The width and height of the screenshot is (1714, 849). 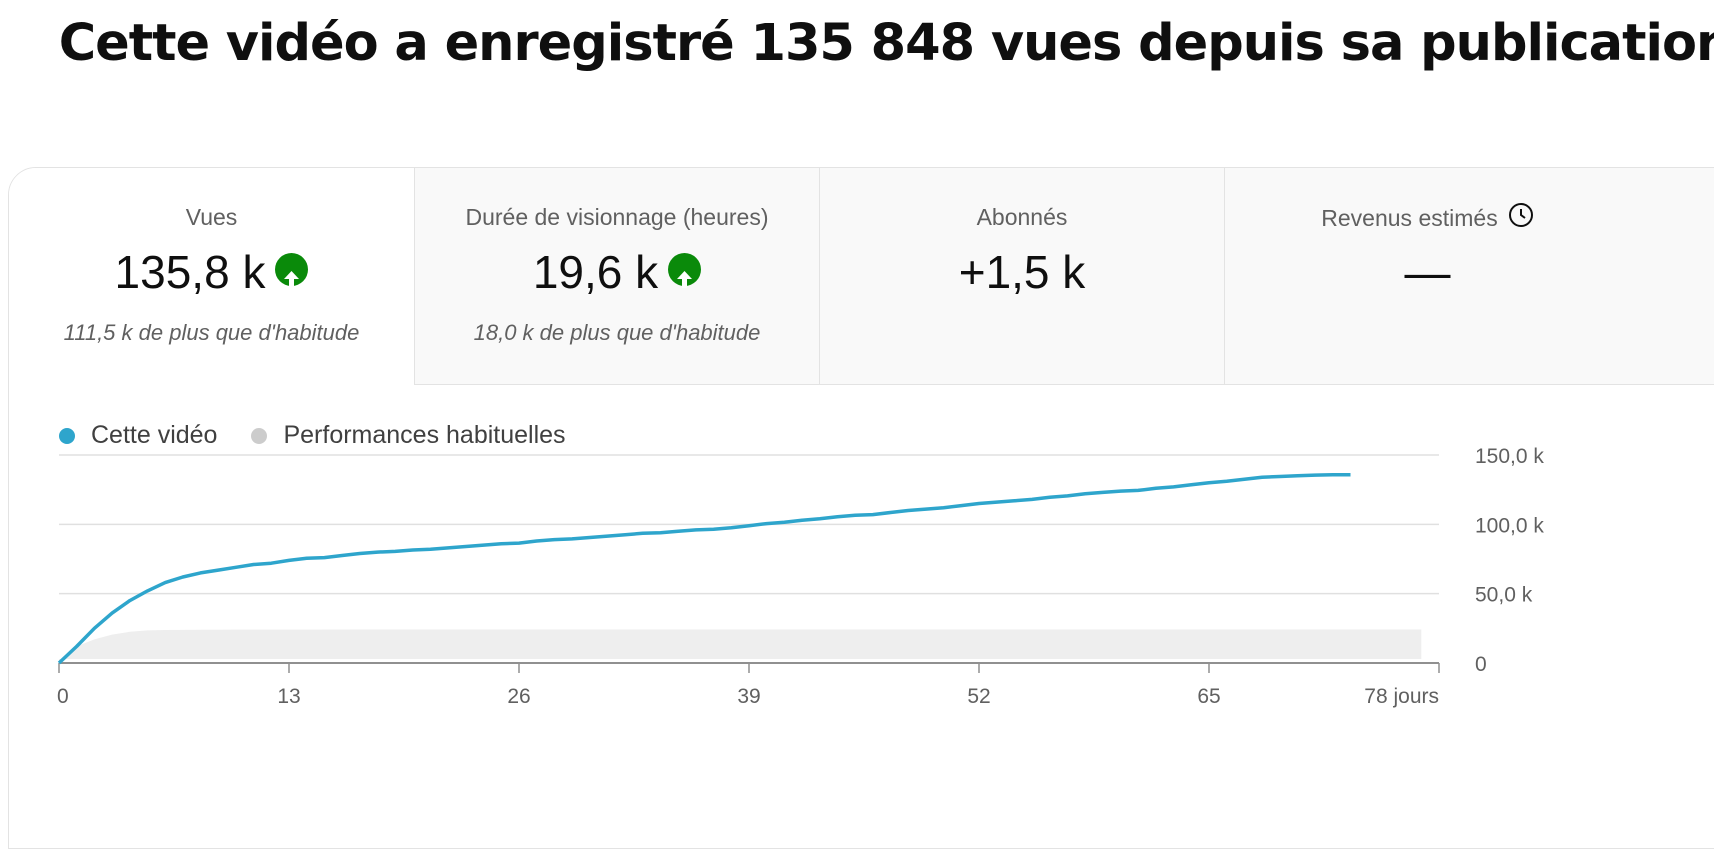 I want to click on tab-subscribers-label: Abonnés, so click(x=1022, y=217).